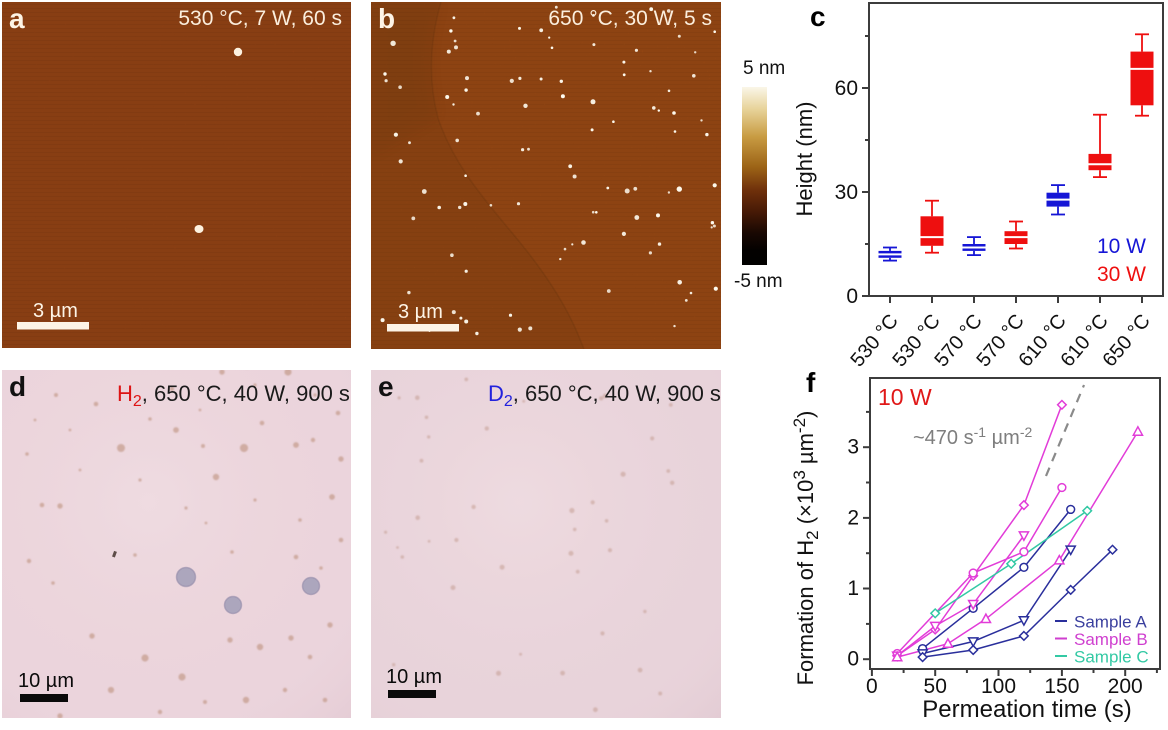 The image size is (1168, 730). I want to click on svg-text: e, so click(386, 386).